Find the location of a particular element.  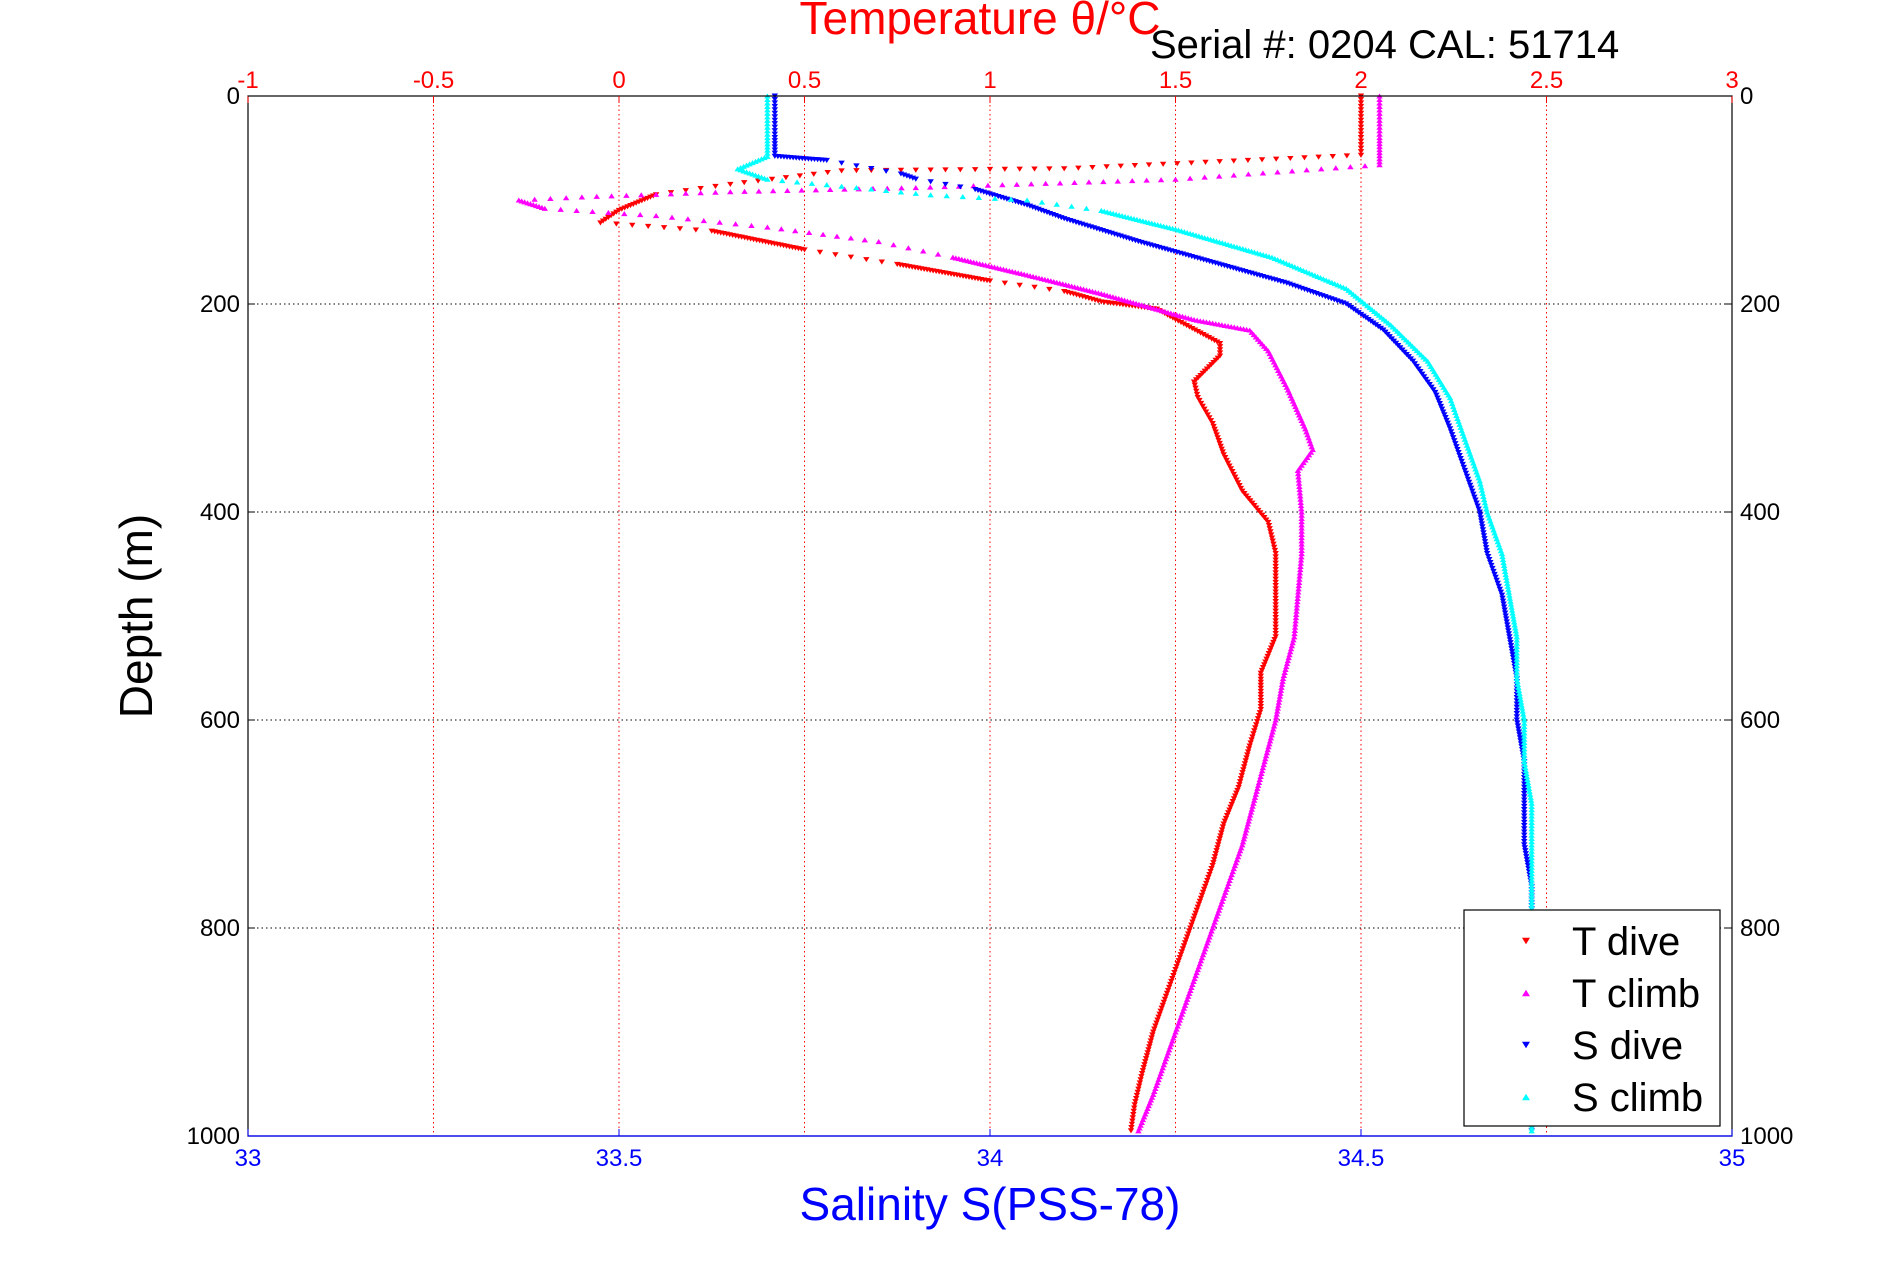

legend-marker-t-dive is located at coordinates (1526, 941).